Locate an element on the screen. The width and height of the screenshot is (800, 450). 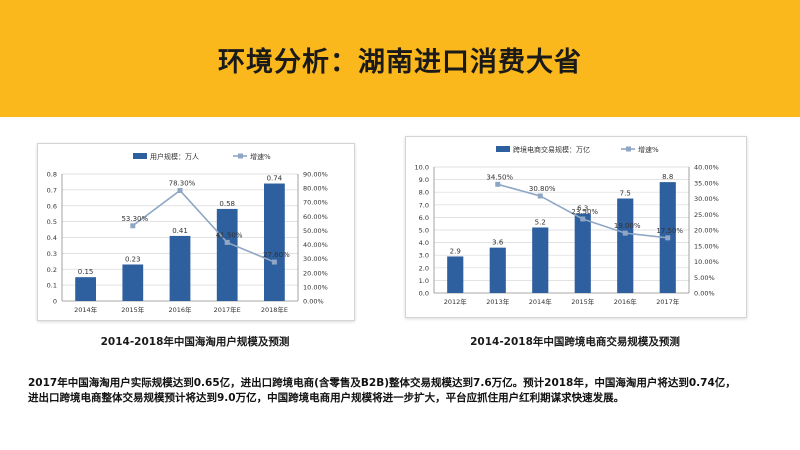
growth-data-label: 23.50% is located at coordinates (584, 212).